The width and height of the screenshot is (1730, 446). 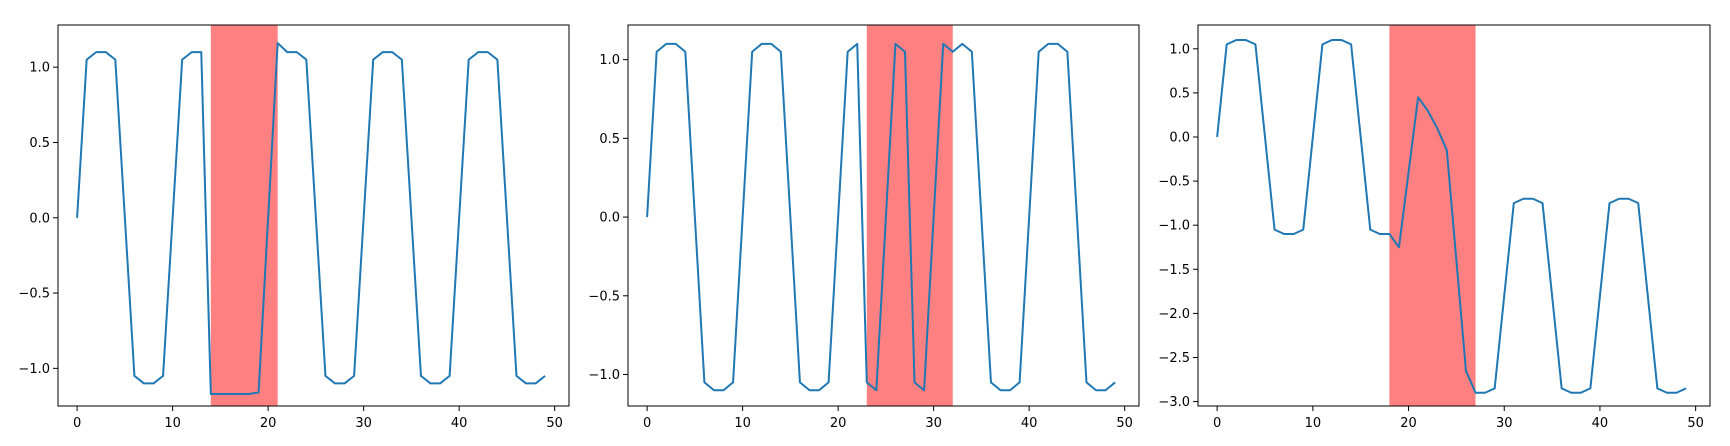 What do you see at coordinates (1174, 358) in the screenshot?
I see `y-tick-label: −2.5` at bounding box center [1174, 358].